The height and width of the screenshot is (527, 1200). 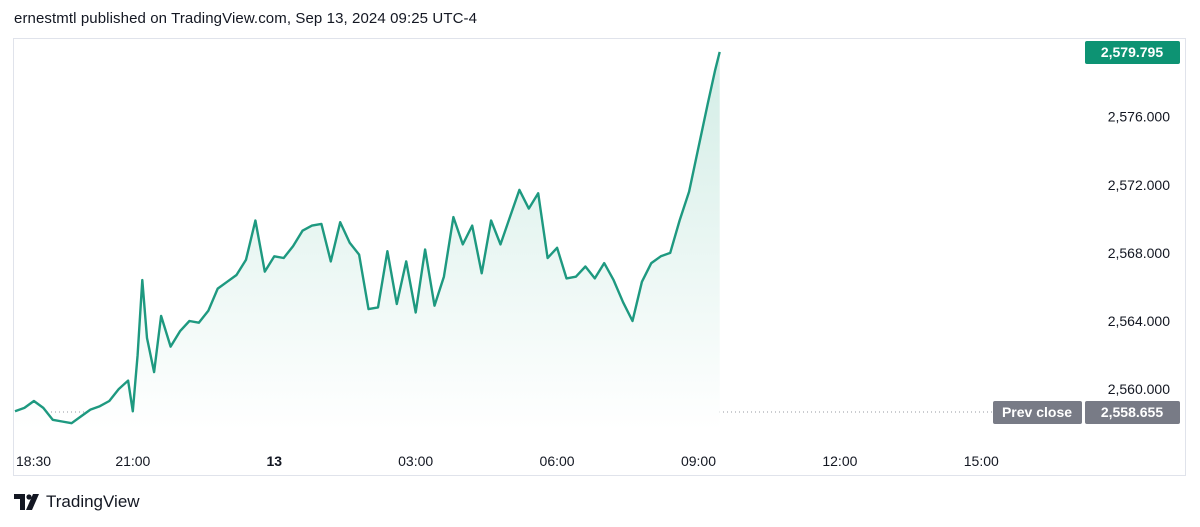 What do you see at coordinates (415, 461) in the screenshot?
I see `x-tick-label: 03:00` at bounding box center [415, 461].